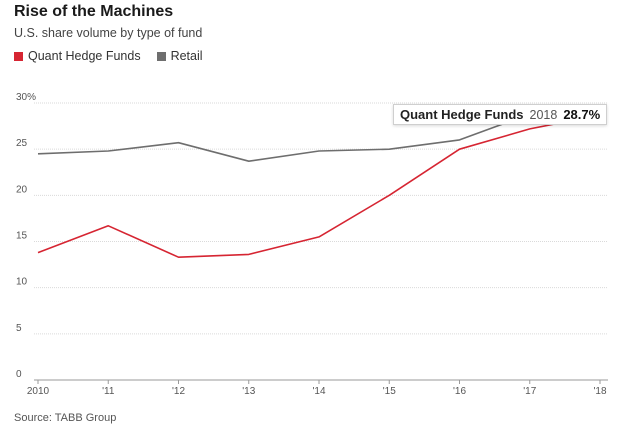 The image size is (640, 432). What do you see at coordinates (529, 391) in the screenshot?
I see `x-tick-label: '17` at bounding box center [529, 391].